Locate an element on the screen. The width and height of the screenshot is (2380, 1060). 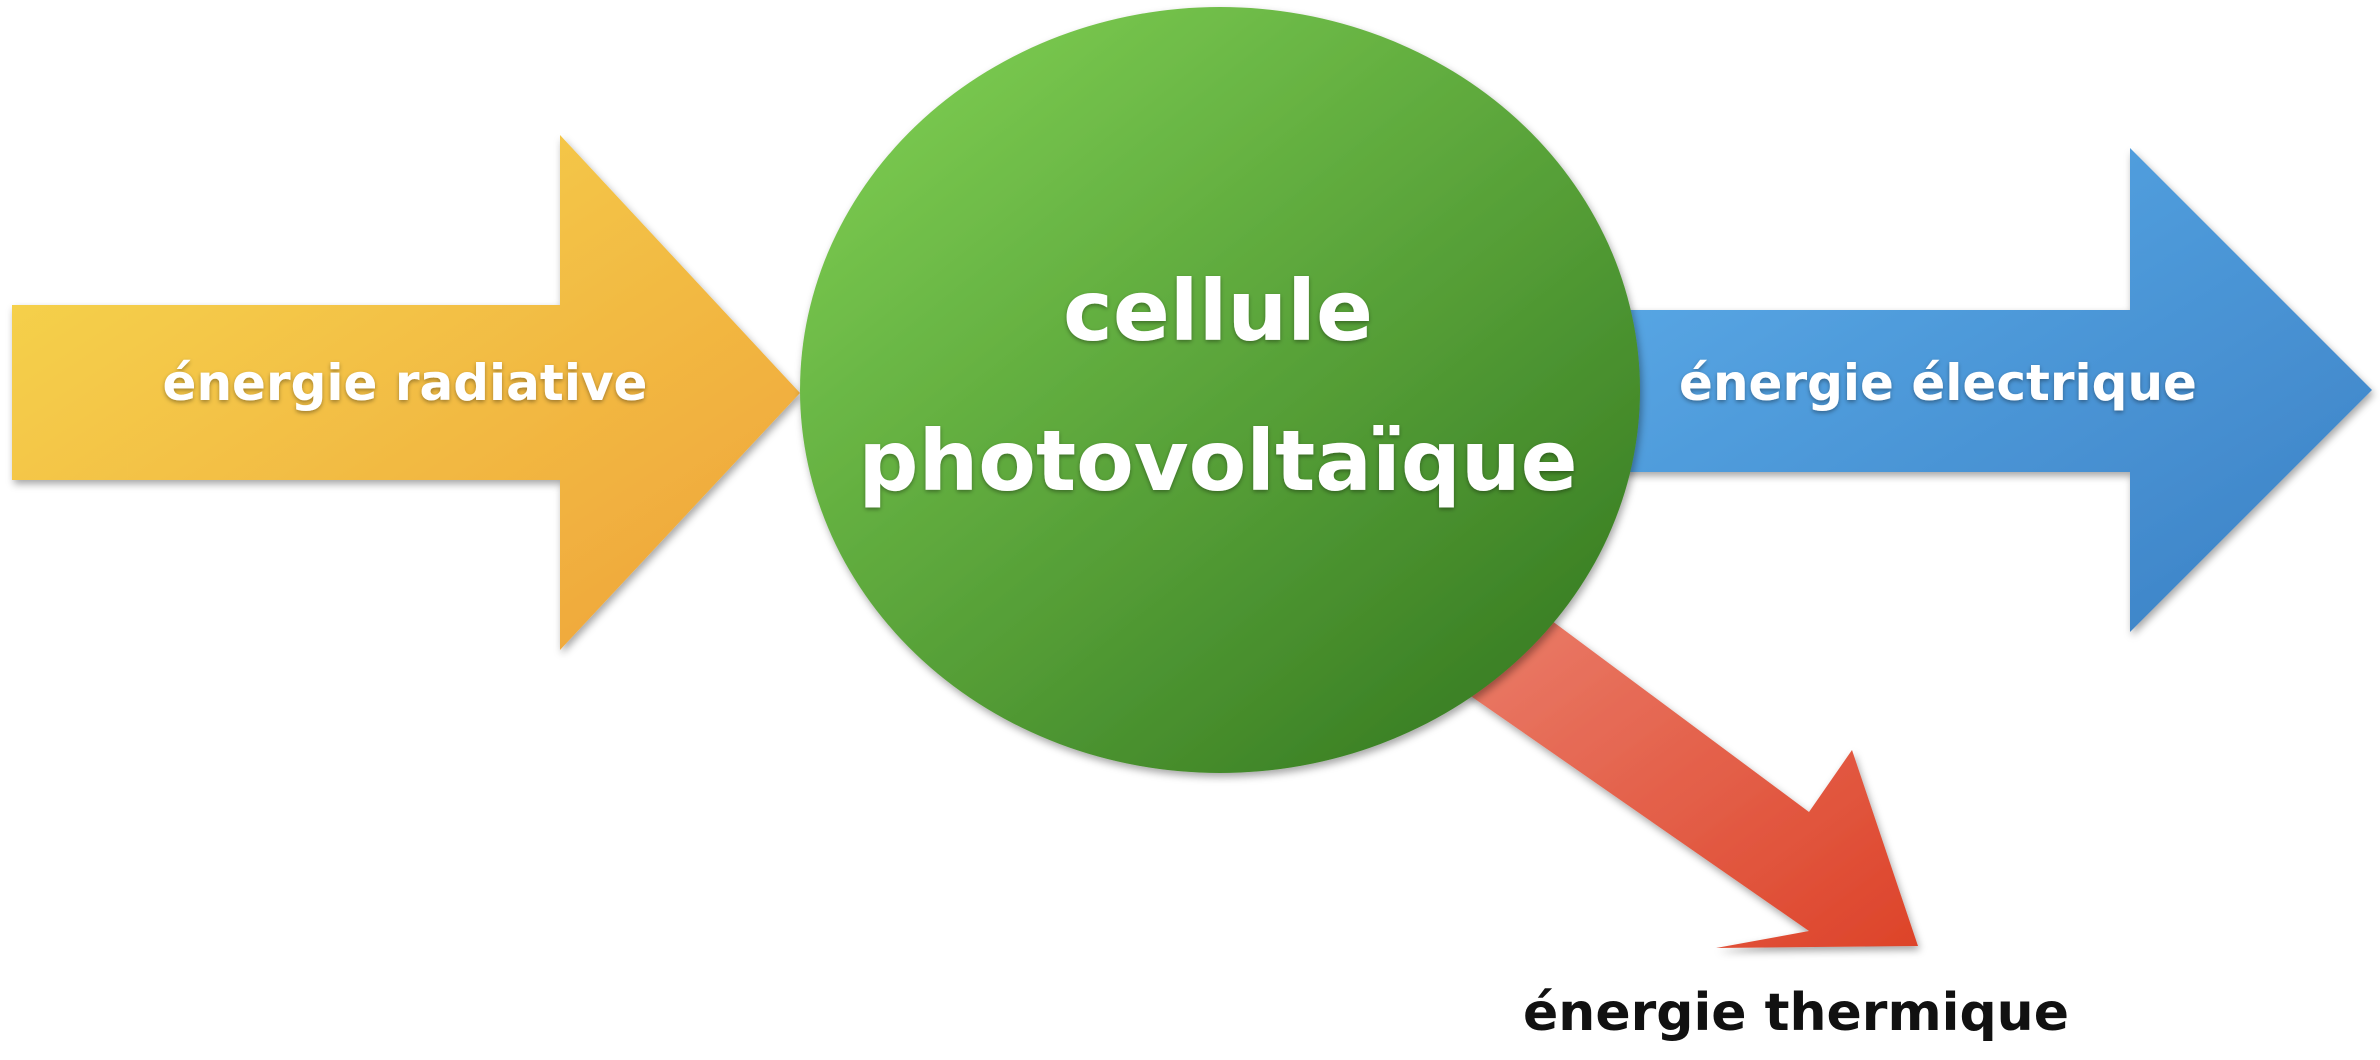
input-arrow-label: énergie radiative is located at coordinates (405, 383).